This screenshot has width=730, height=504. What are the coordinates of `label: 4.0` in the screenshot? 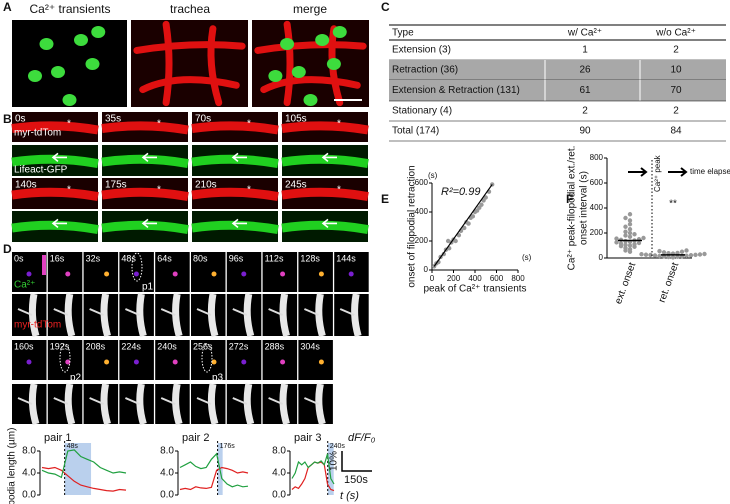 It's located at (279, 473).